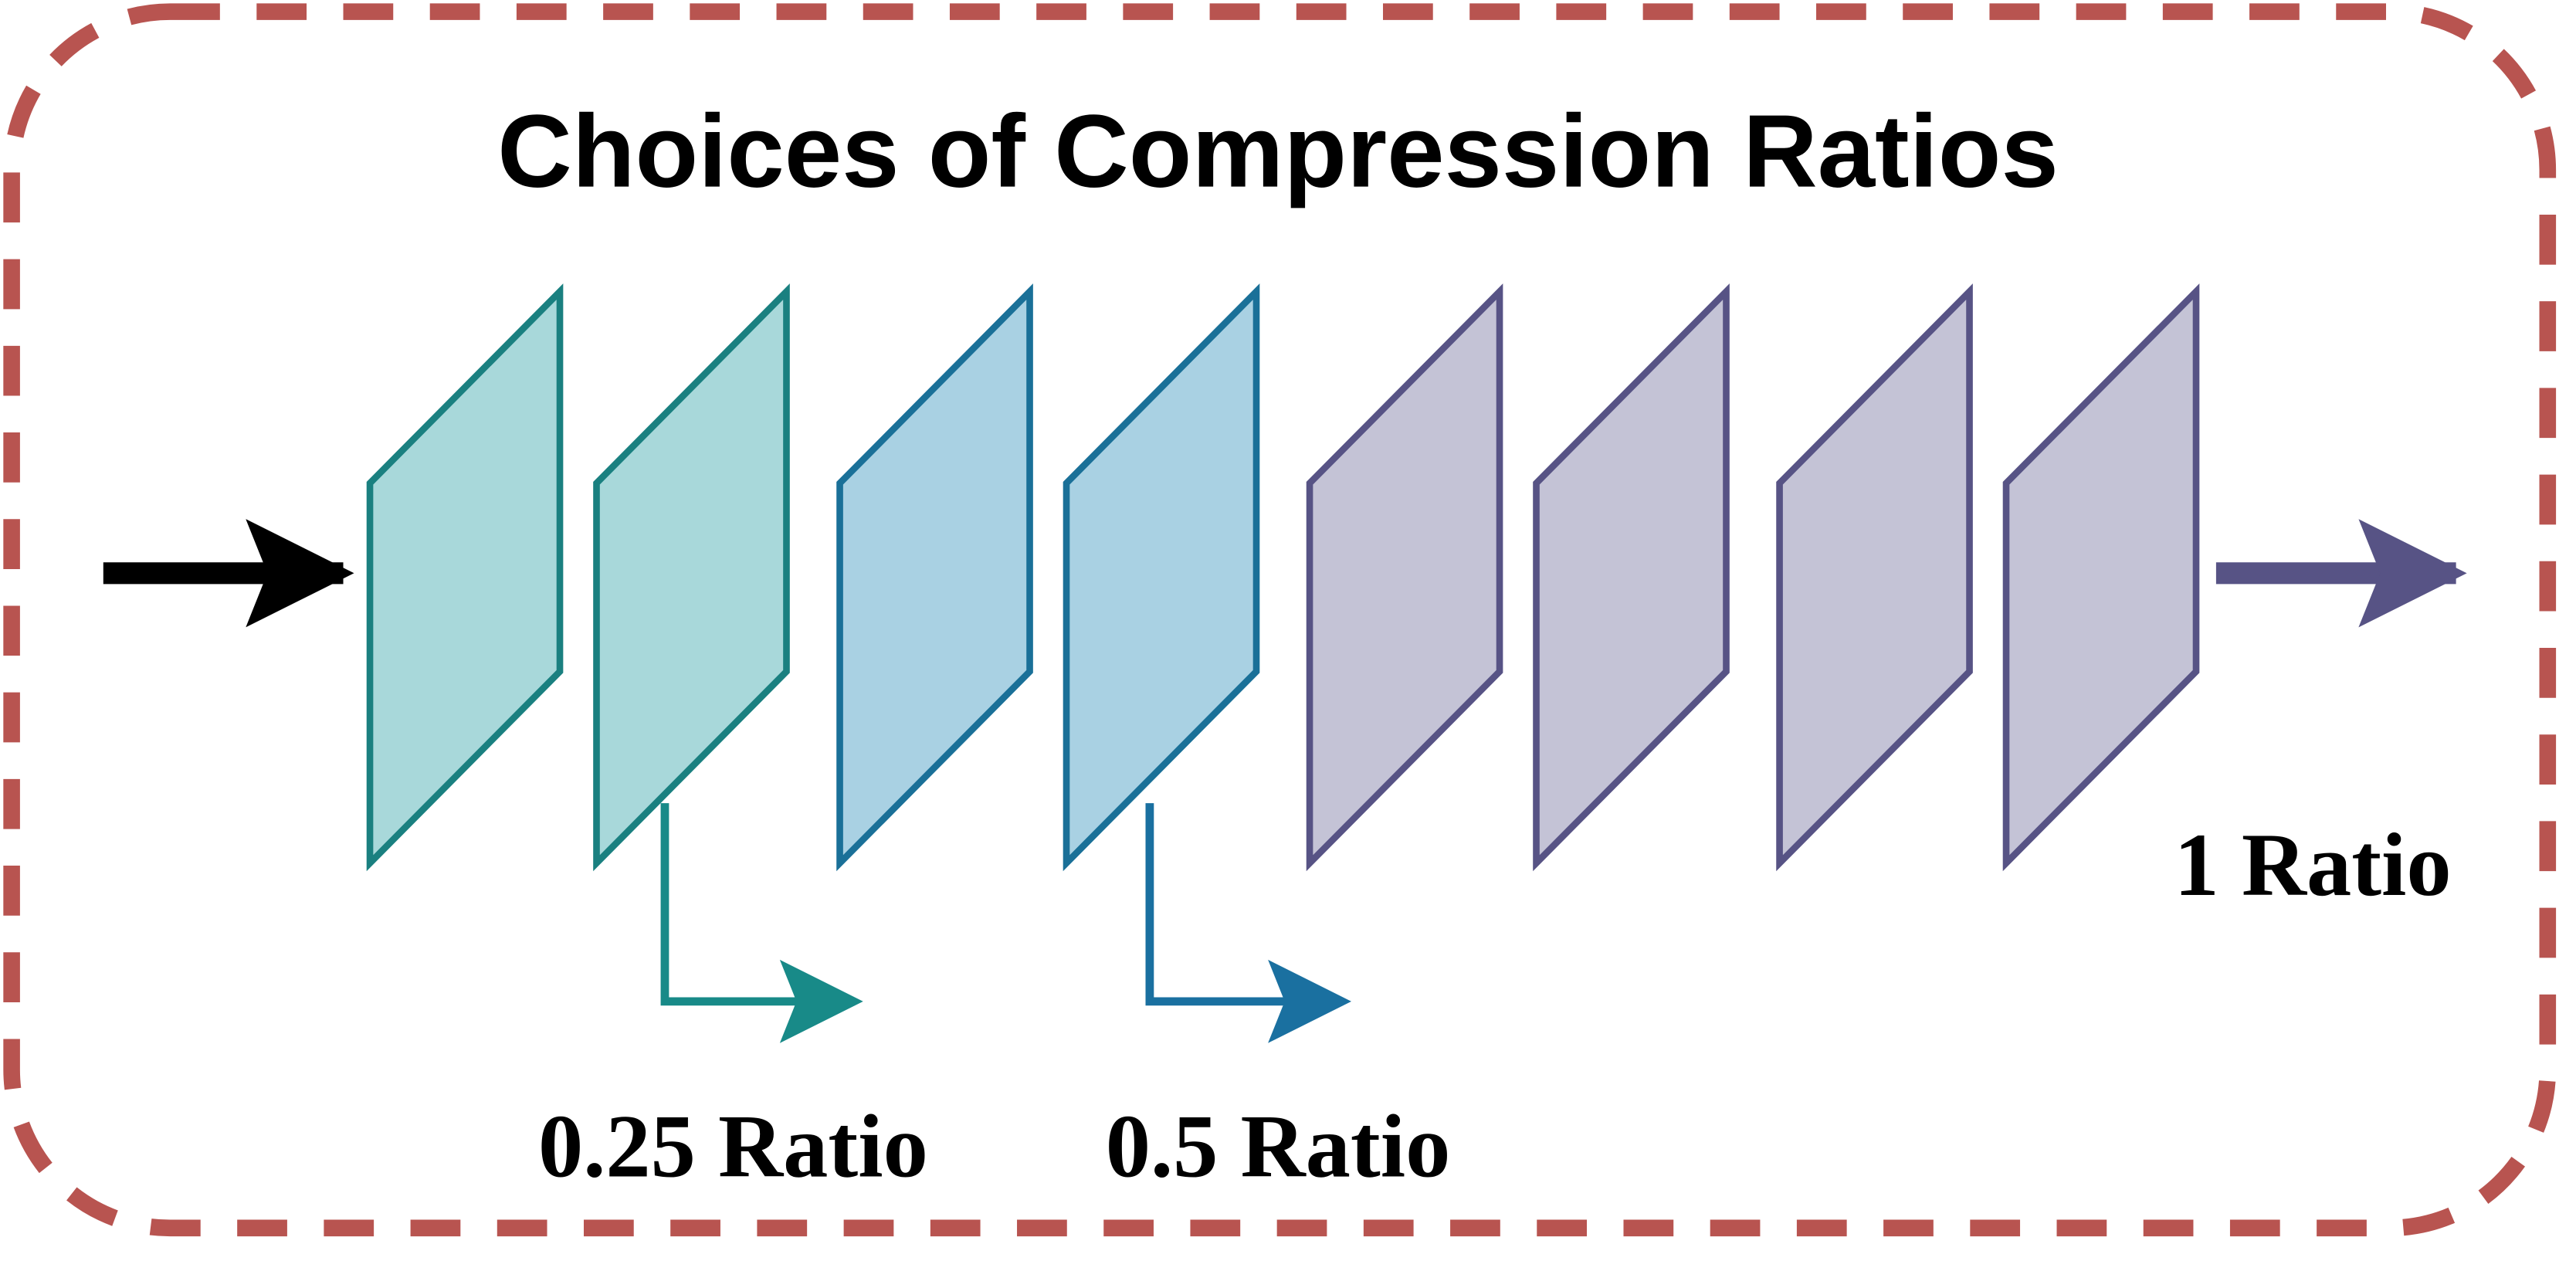  I want to click on title: Choices of Compression Ratios, so click(1278, 151).